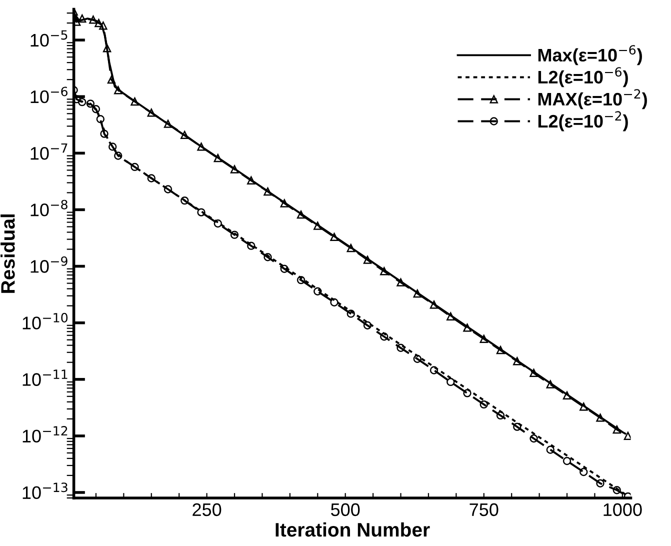 Image resolution: width=671 pixels, height=546 pixels. I want to click on y-tick-label: 10$^{−11}$, so click(45, 378).